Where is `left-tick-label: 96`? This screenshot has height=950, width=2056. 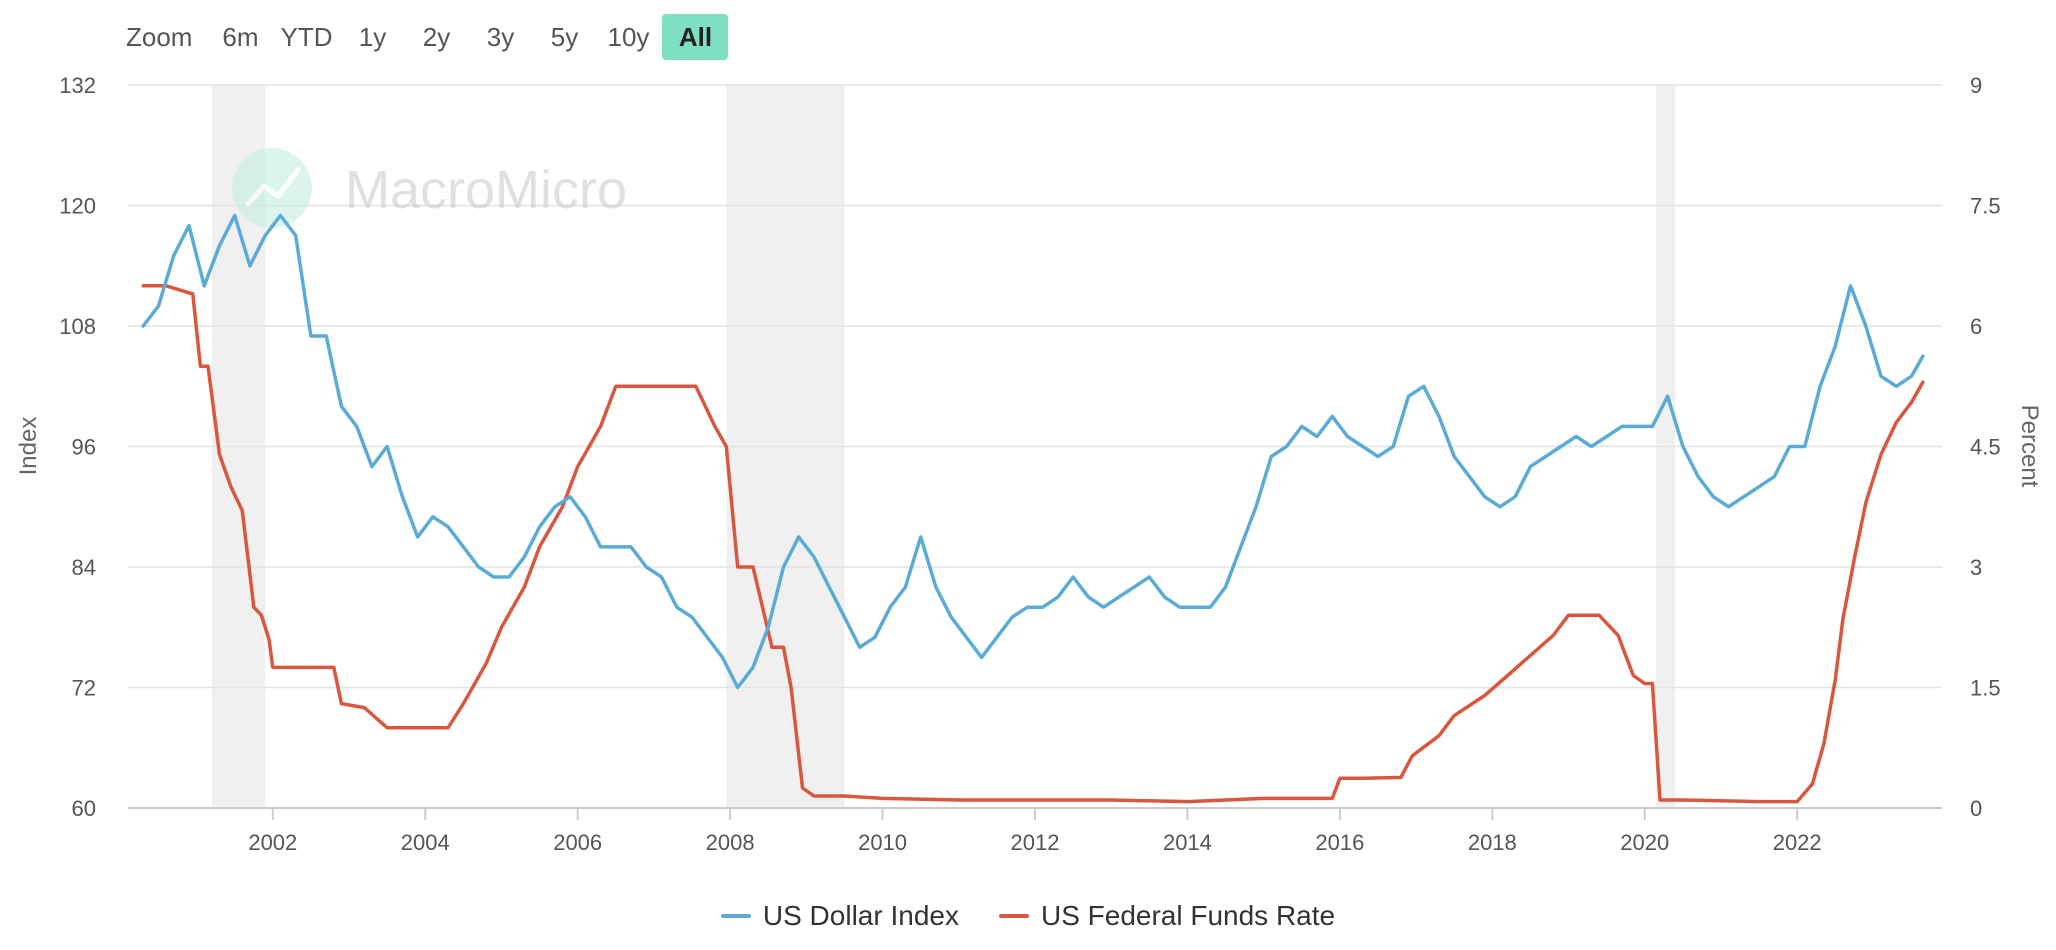 left-tick-label: 96 is located at coordinates (84, 447).